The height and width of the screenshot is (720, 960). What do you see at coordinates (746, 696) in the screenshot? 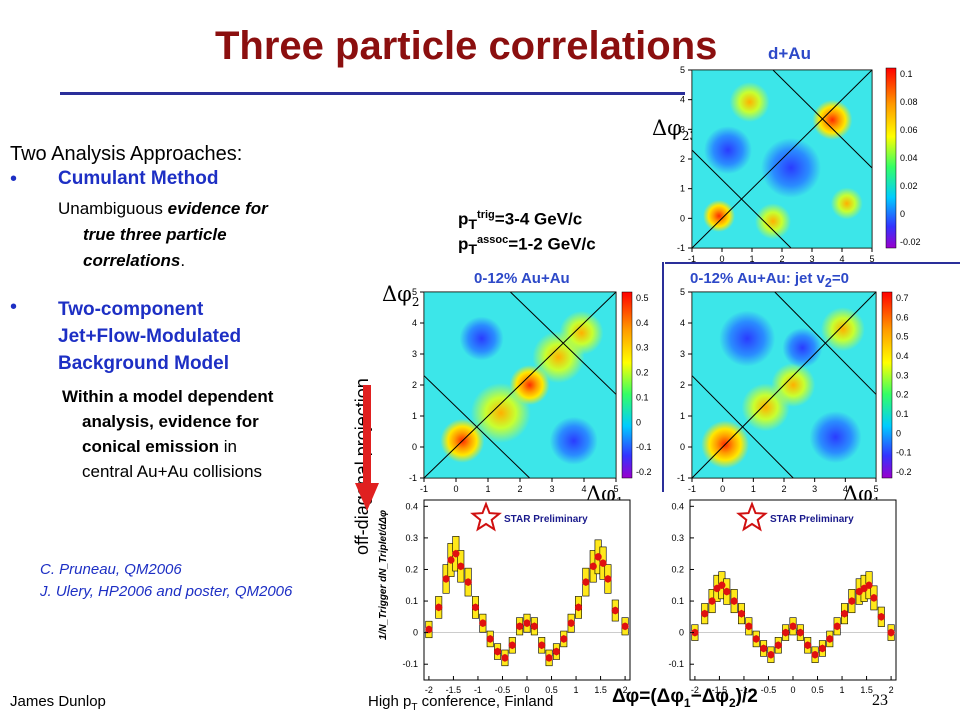
I see `eq-text: )/2` at bounding box center [746, 696].